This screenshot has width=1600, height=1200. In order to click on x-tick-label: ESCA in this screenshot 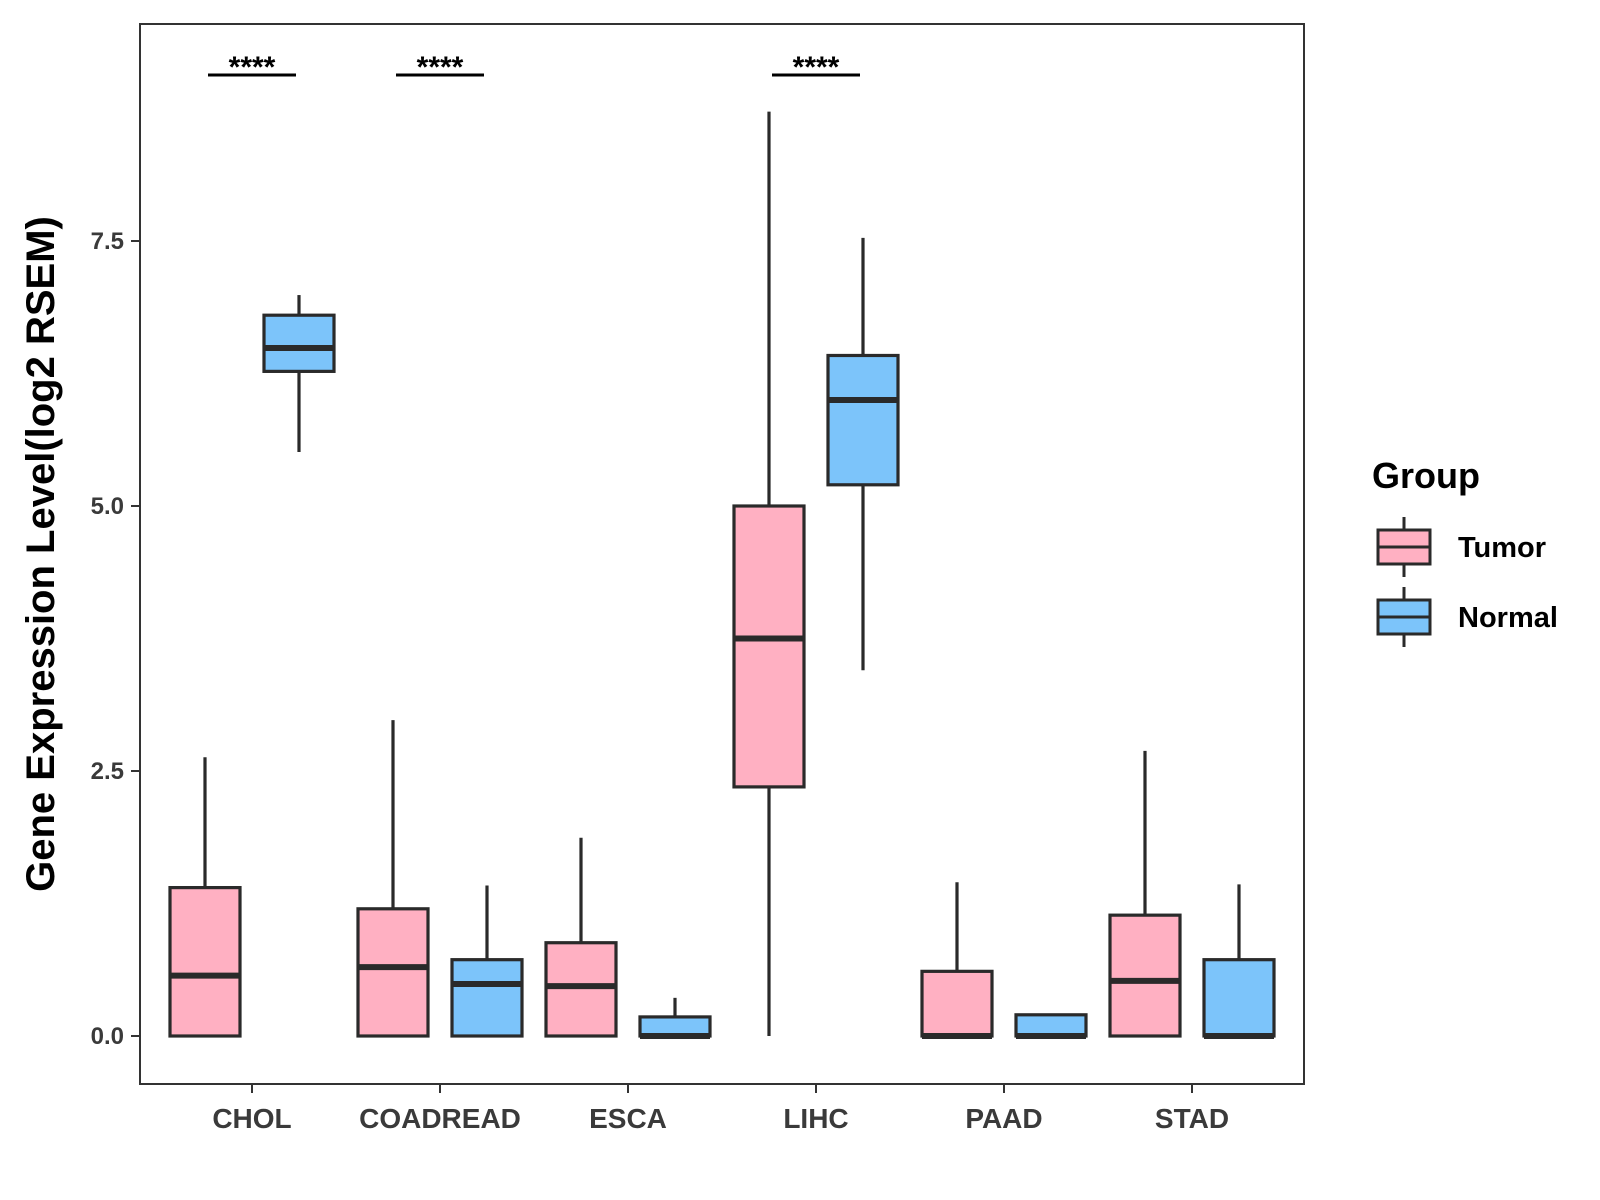, I will do `click(628, 1118)`.